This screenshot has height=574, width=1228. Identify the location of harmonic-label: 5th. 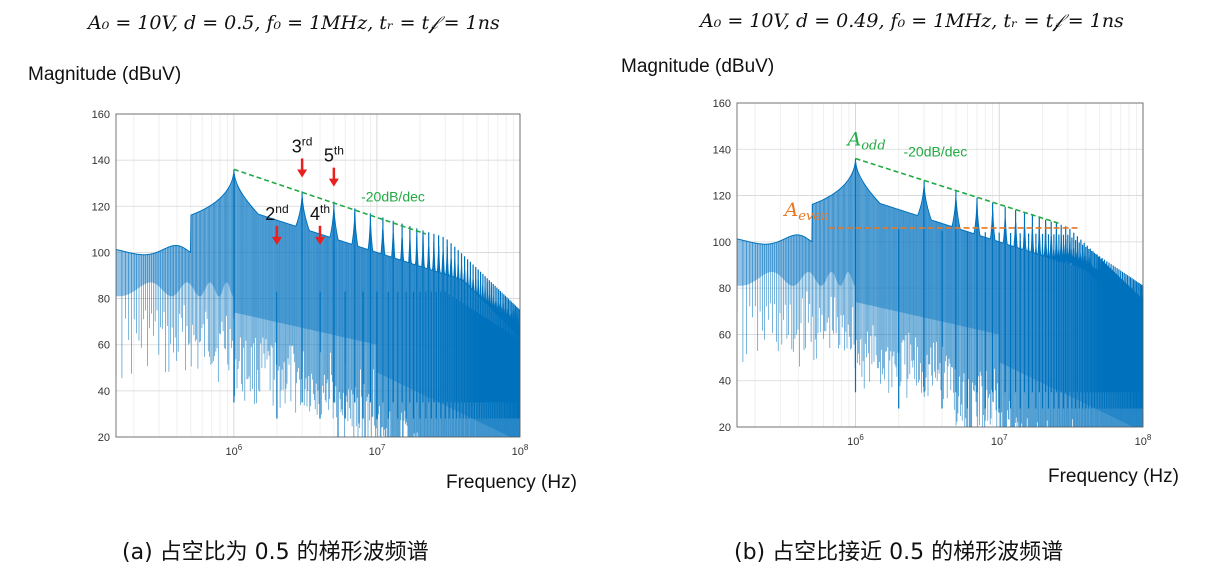
(334, 155).